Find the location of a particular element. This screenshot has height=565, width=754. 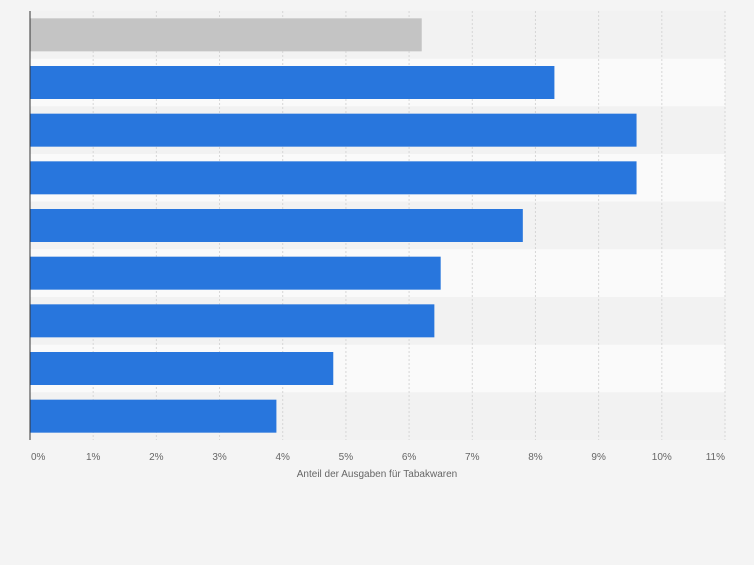

x-tick-label: 11% is located at coordinates (715, 457).